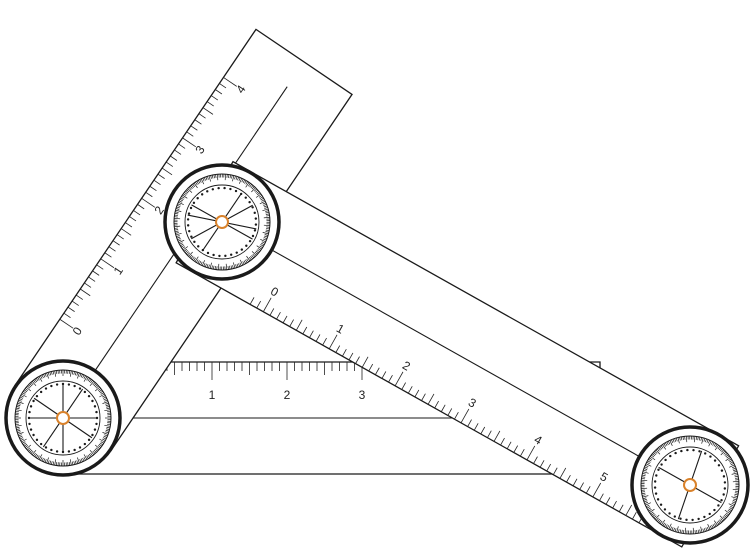  I want to click on top-goniometer-dial-pivot, so click(222, 222).